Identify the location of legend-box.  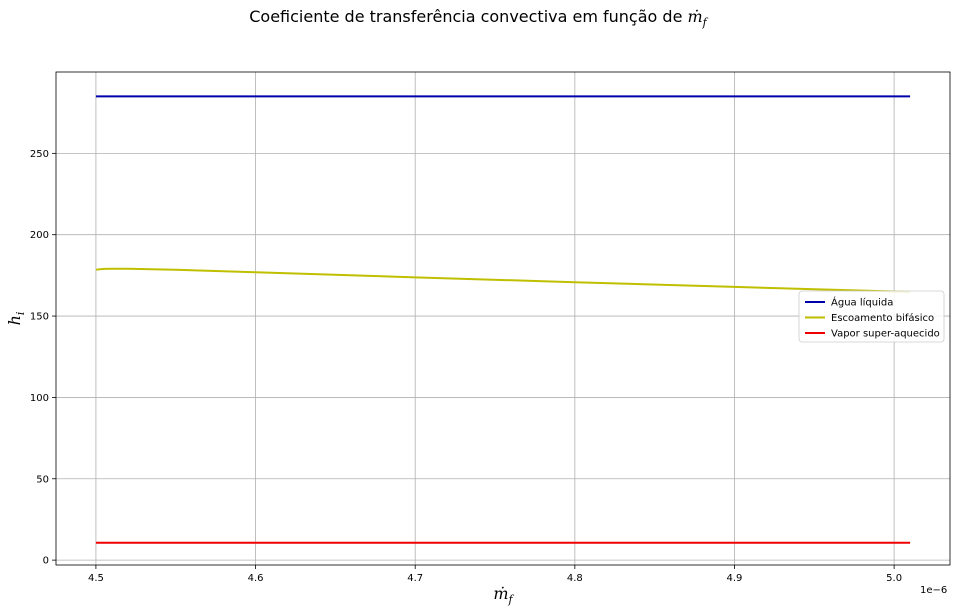
(871, 316).